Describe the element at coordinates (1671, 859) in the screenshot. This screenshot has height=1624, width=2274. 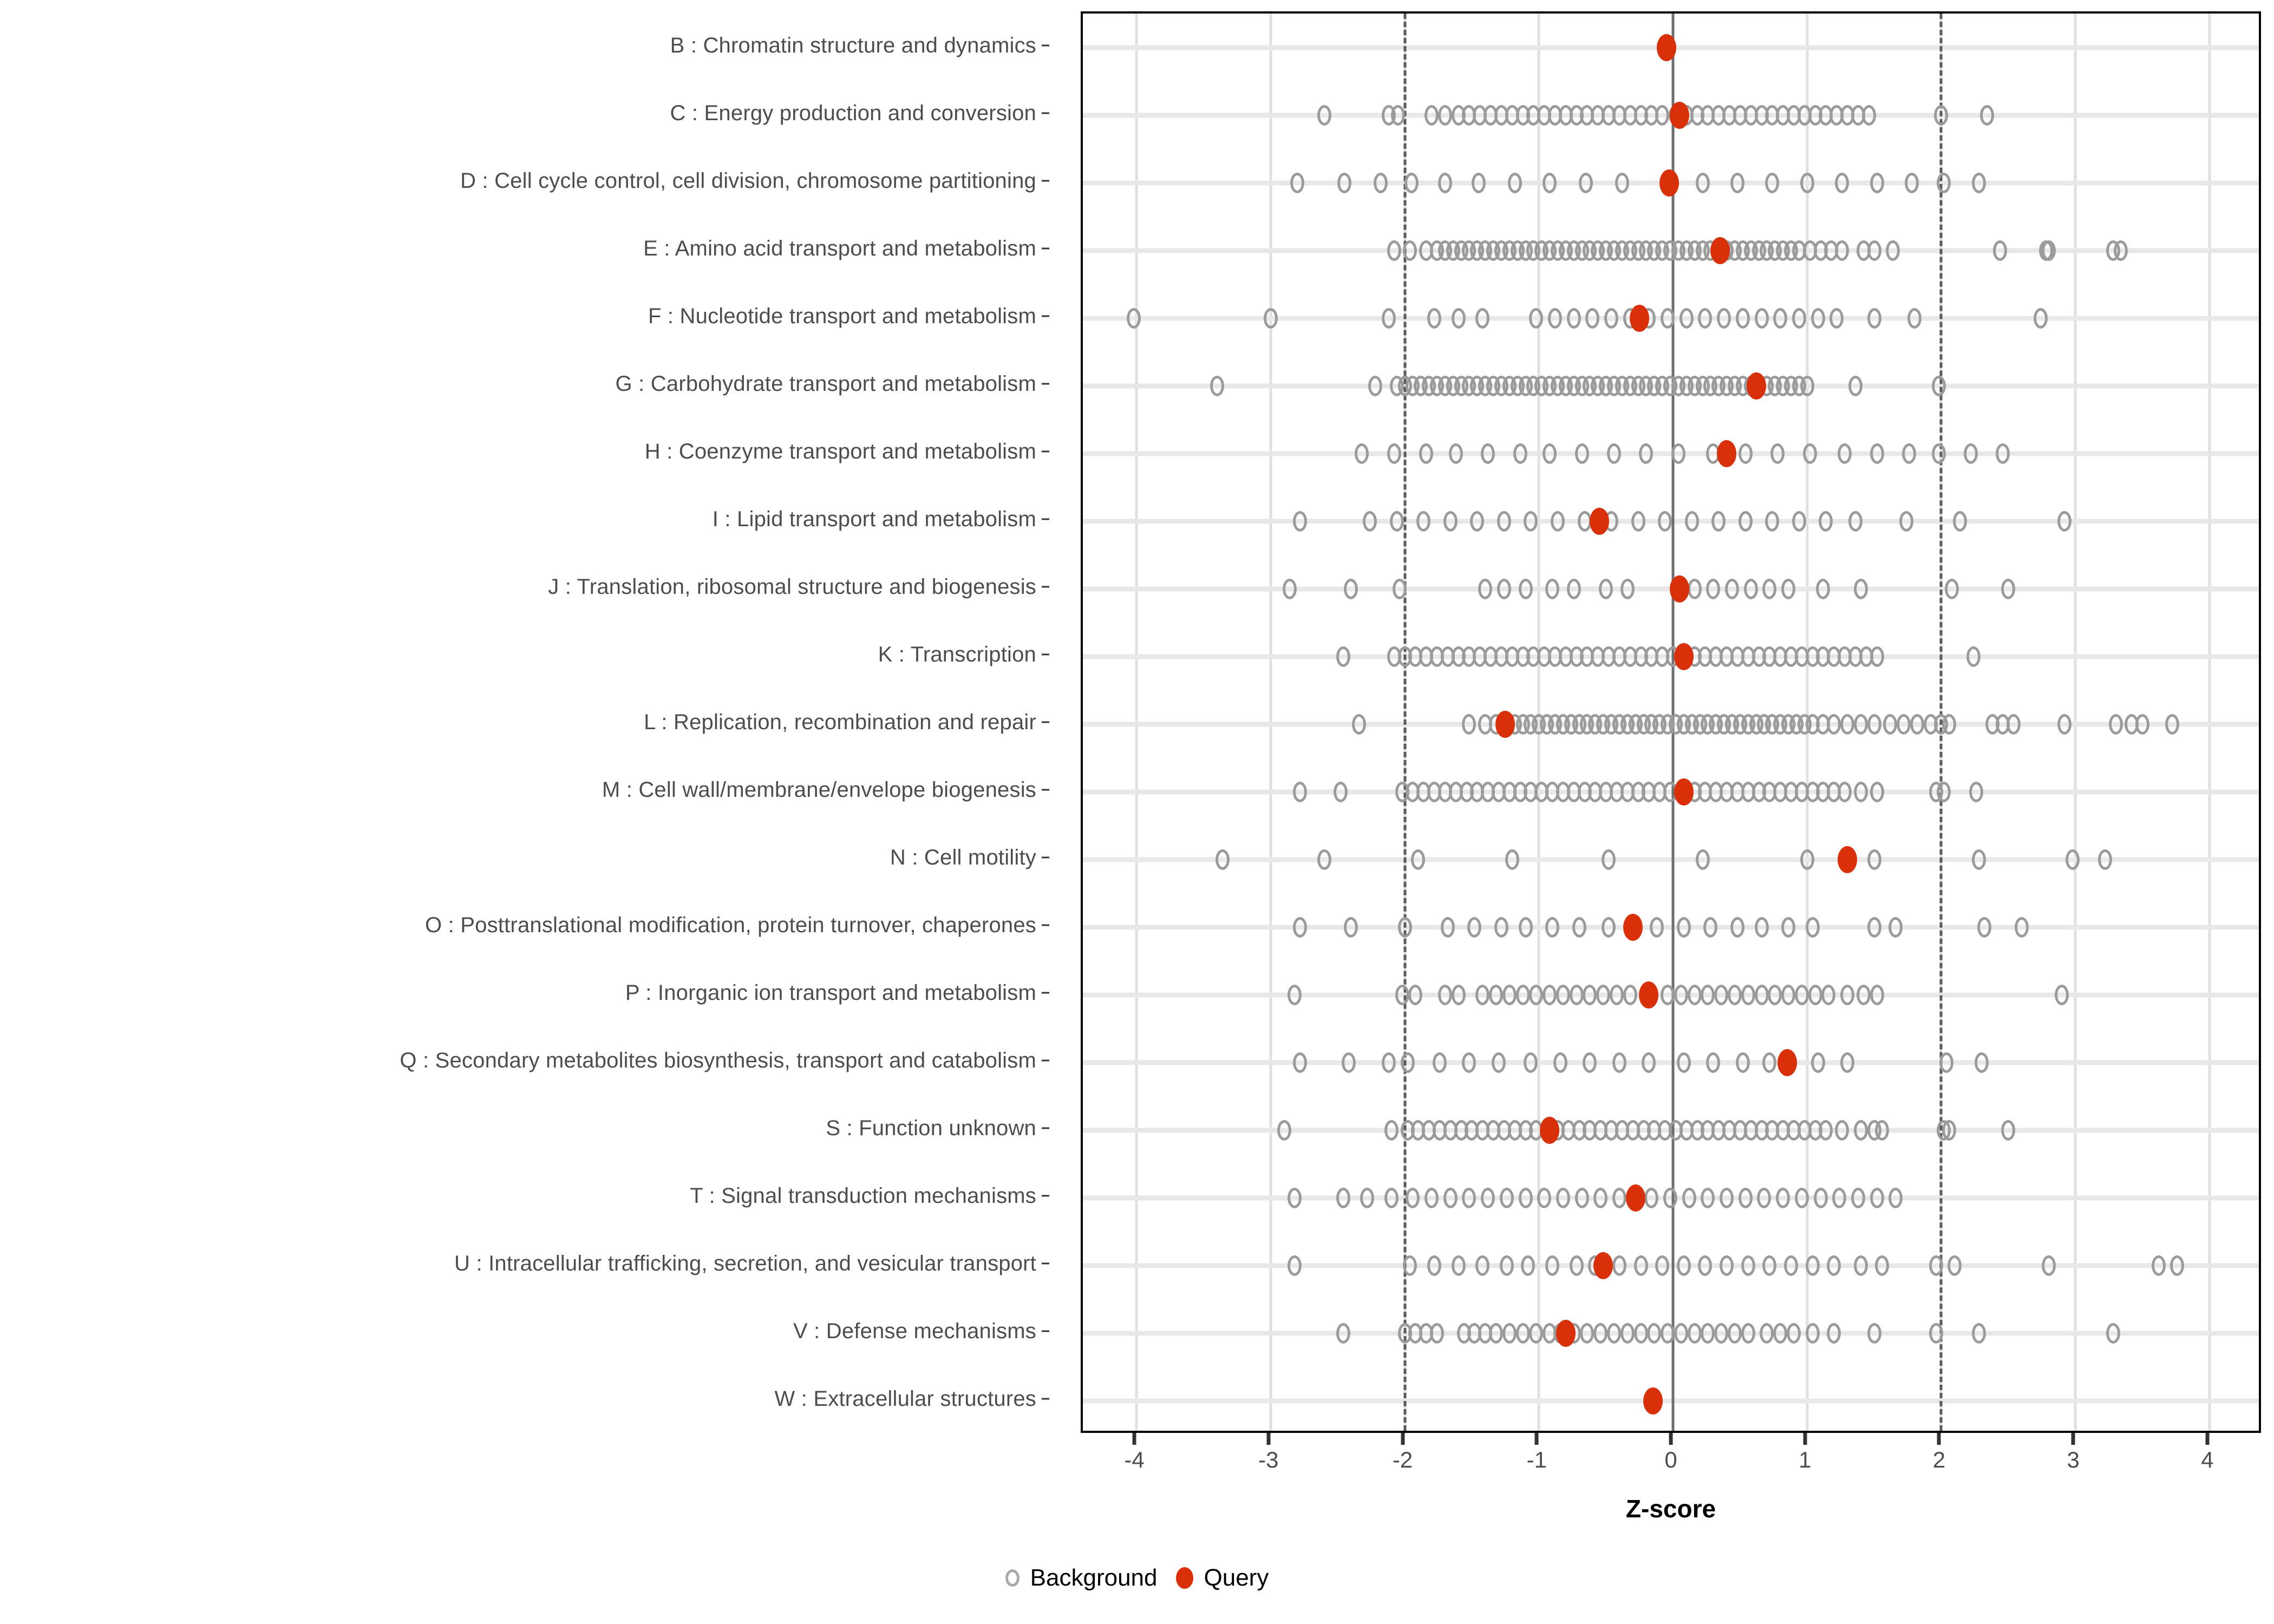
I see `horizontal-gridline` at that location.